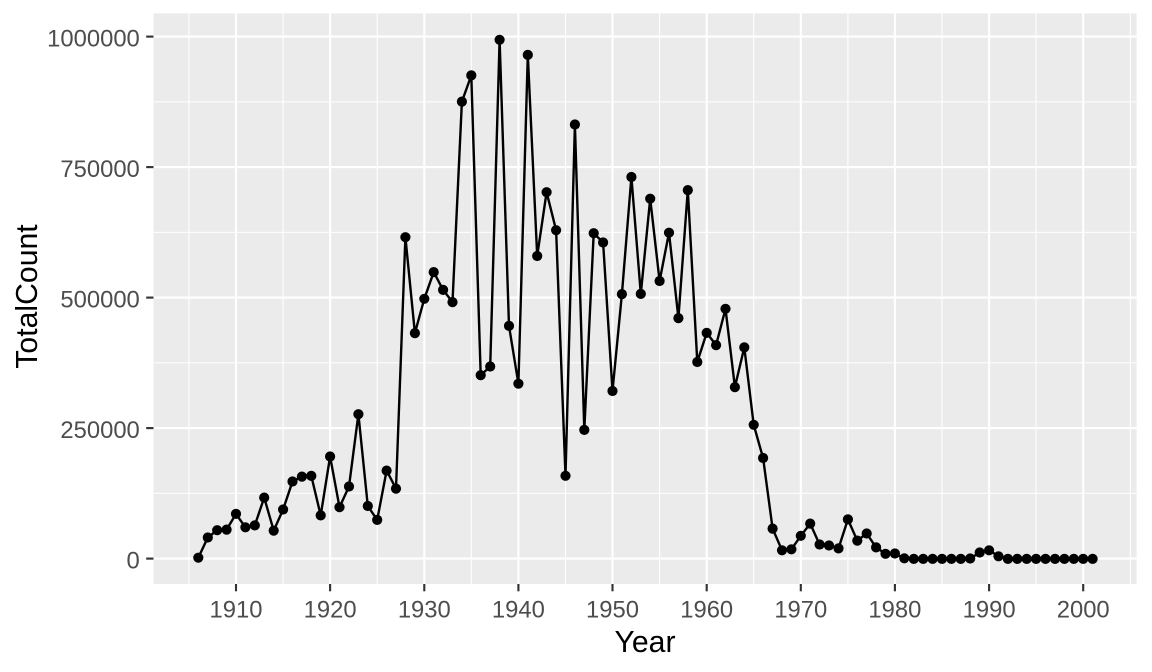  I want to click on svg-text: 1920, so click(330, 610).